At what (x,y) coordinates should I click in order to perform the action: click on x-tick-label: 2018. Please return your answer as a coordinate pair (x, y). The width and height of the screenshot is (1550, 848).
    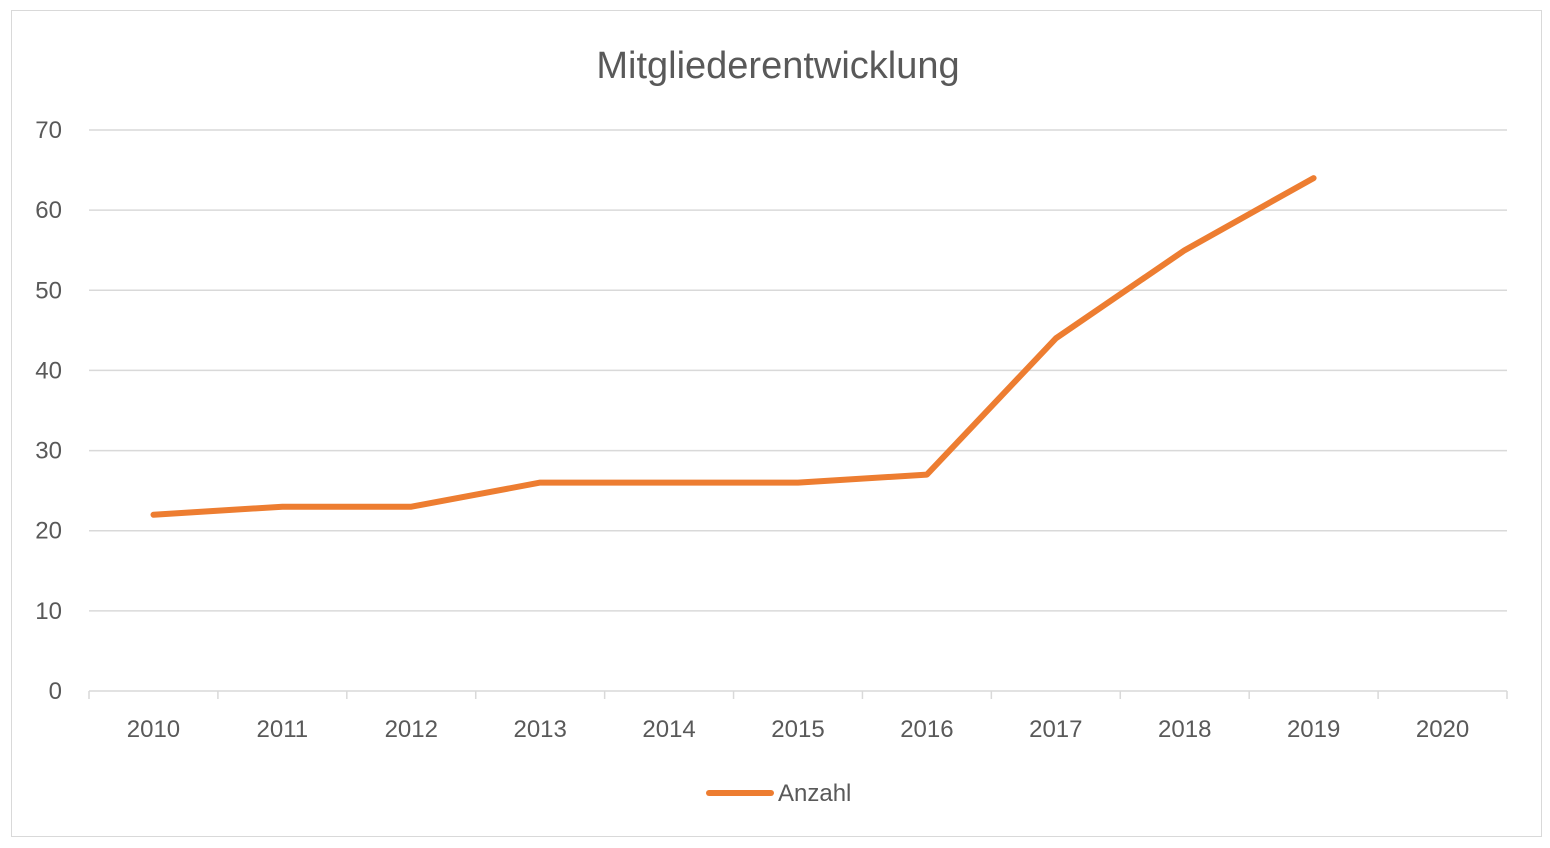
    Looking at the image, I should click on (1184, 729).